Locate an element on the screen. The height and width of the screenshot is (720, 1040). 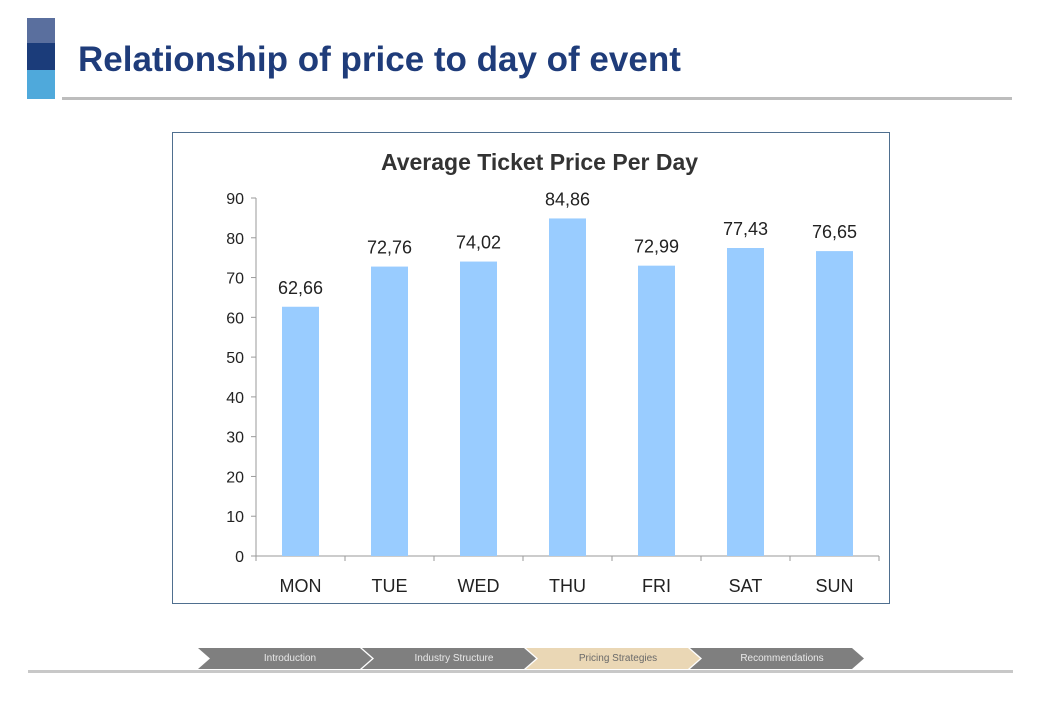
nav-step-pricing-strategies: Pricing Strategies is located at coordinates (613, 658).